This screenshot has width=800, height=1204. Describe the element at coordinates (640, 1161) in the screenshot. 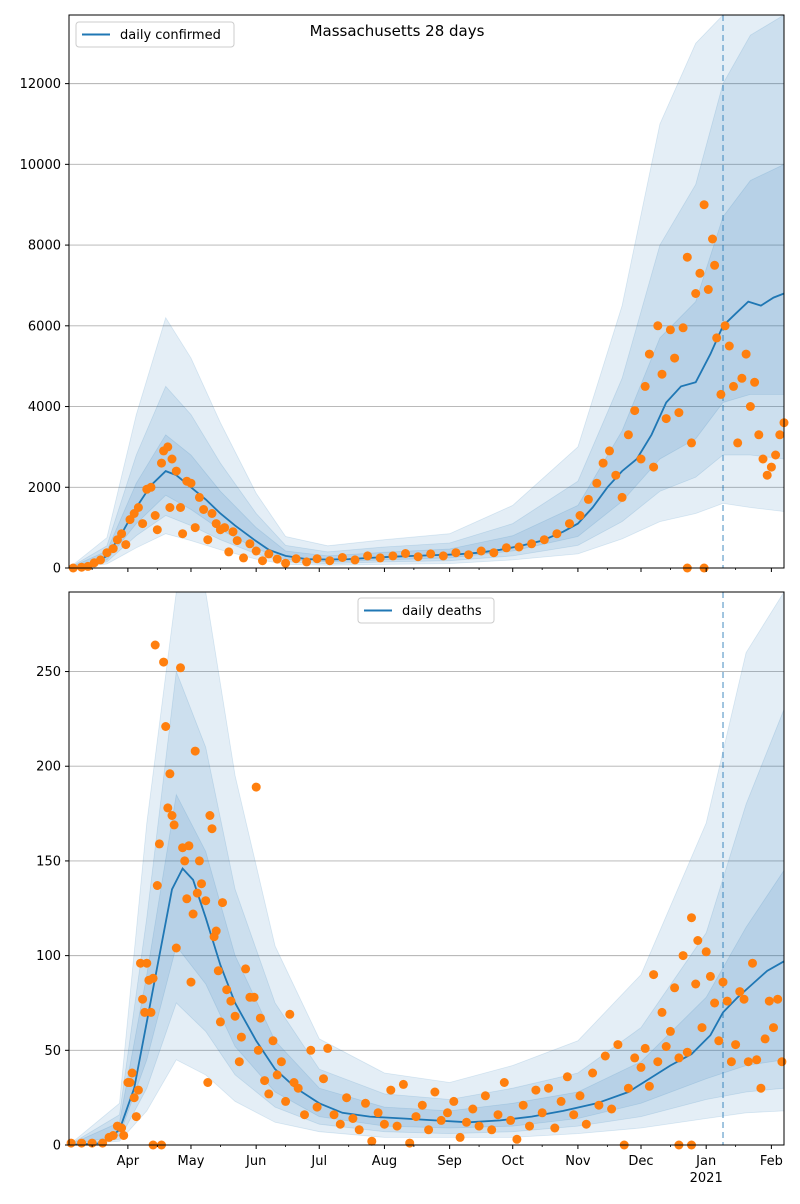

I see `x-tick-label: Dec` at that location.